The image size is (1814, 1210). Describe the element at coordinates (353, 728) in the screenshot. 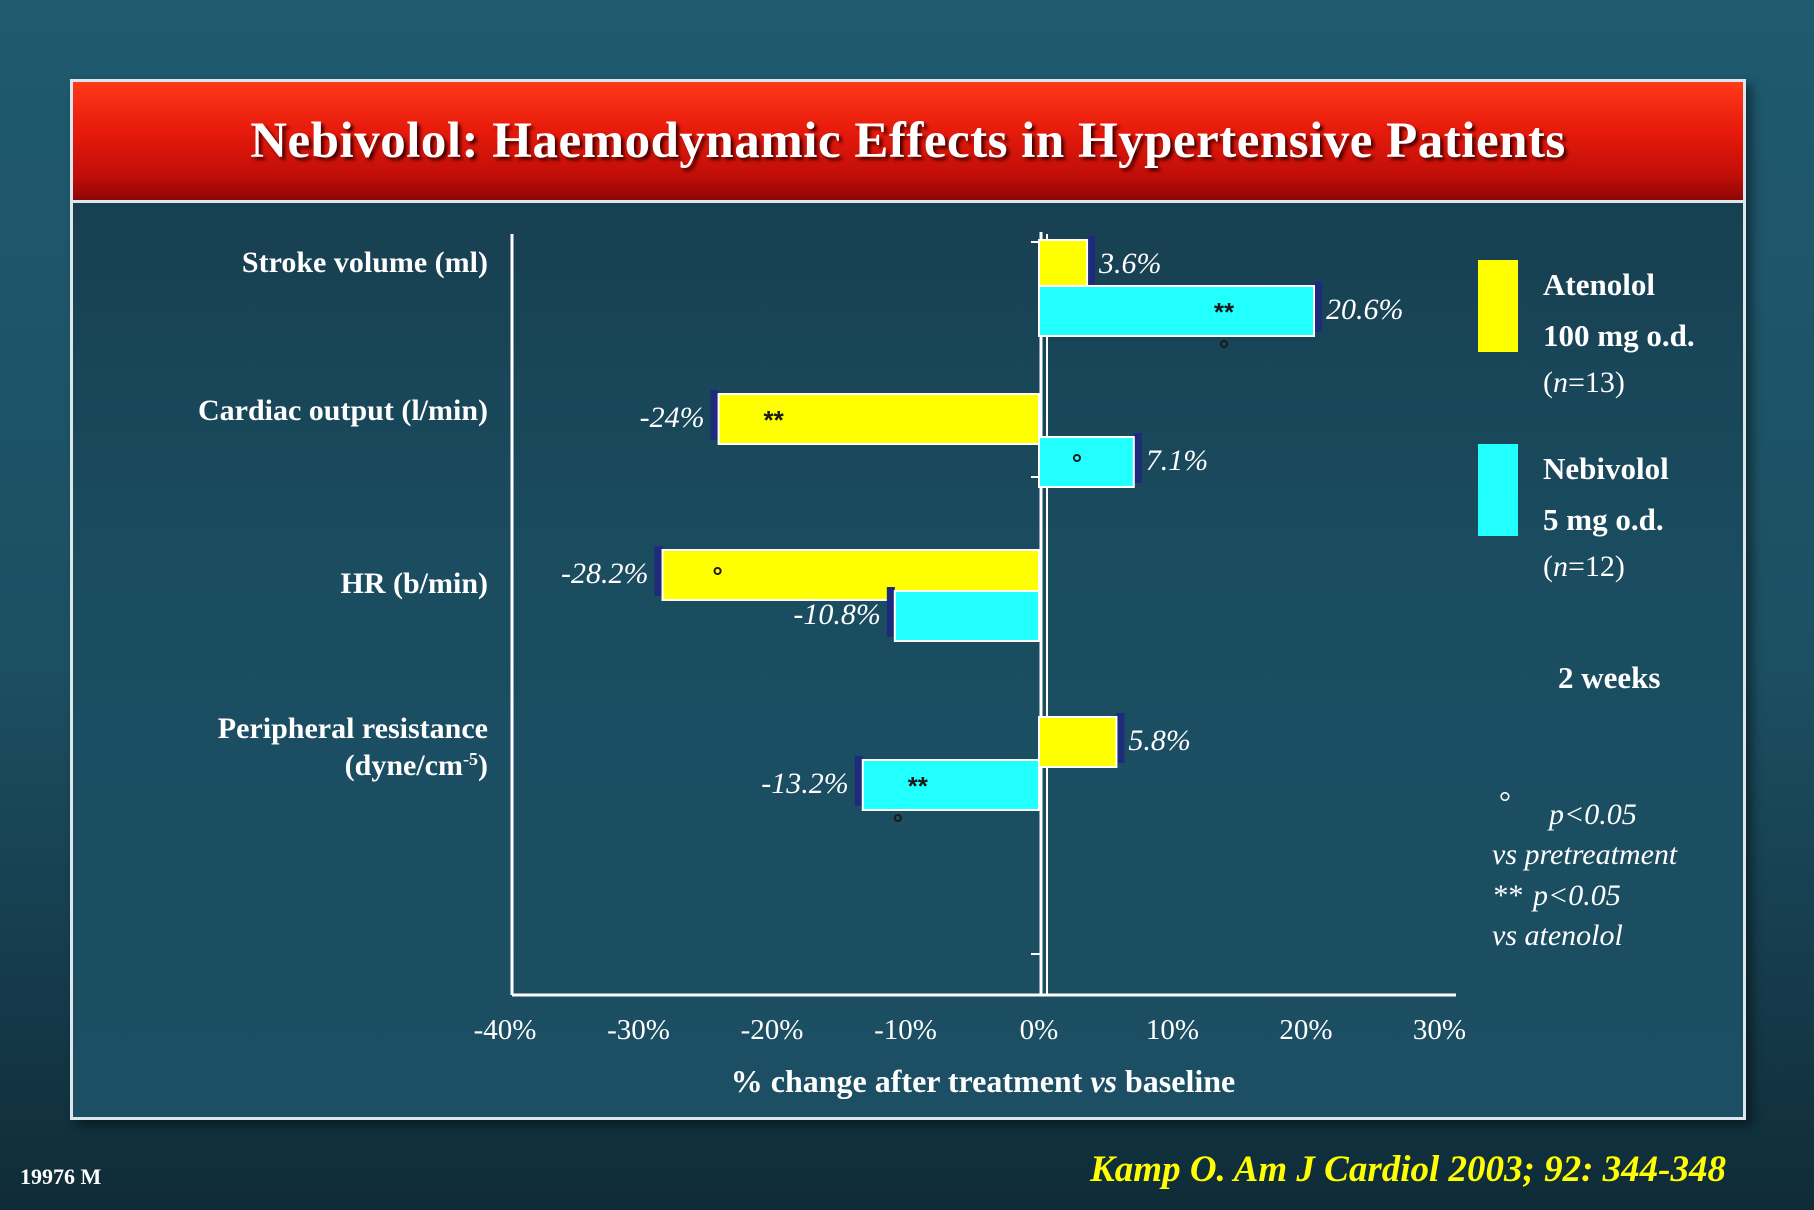

I see `category-label: Peripheral resistance` at that location.